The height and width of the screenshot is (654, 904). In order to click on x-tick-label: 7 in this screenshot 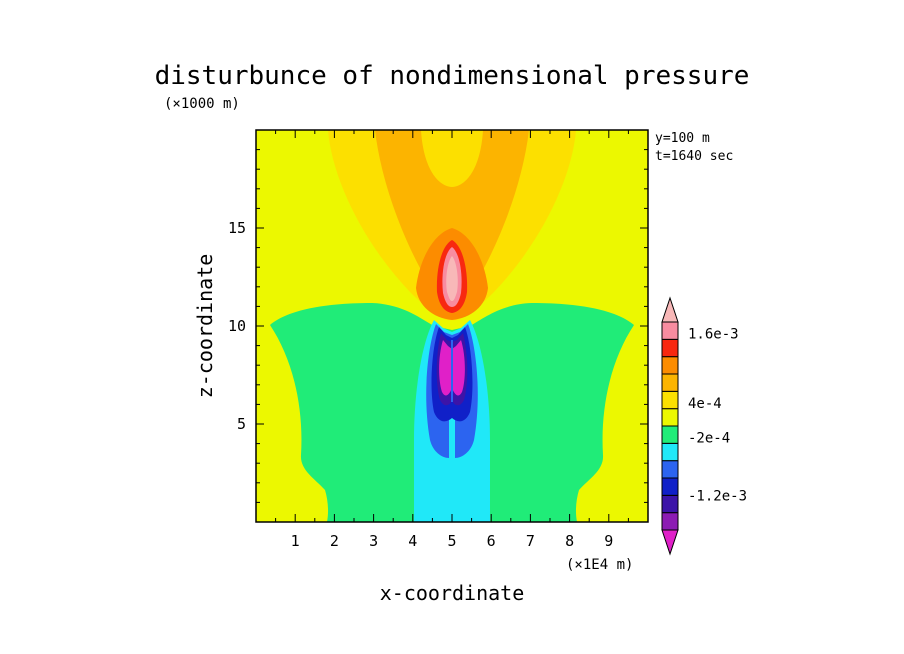, I will do `click(530, 541)`.